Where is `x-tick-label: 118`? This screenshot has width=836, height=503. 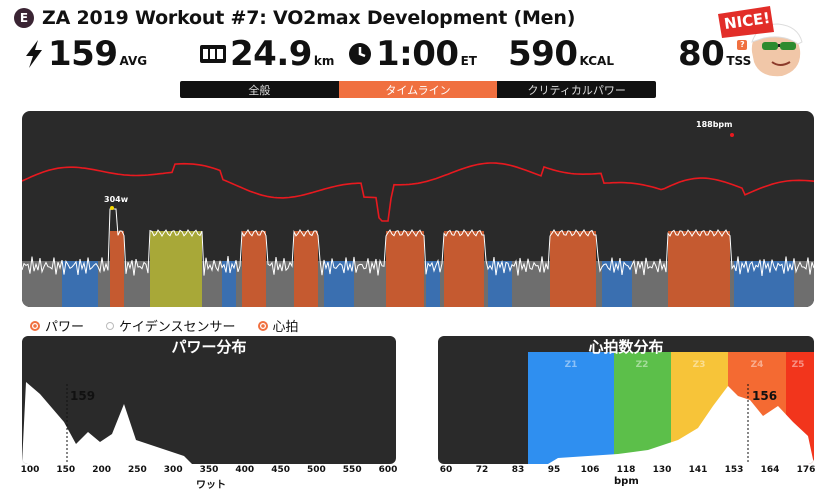
x-tick-label: 118 is located at coordinates (626, 470).